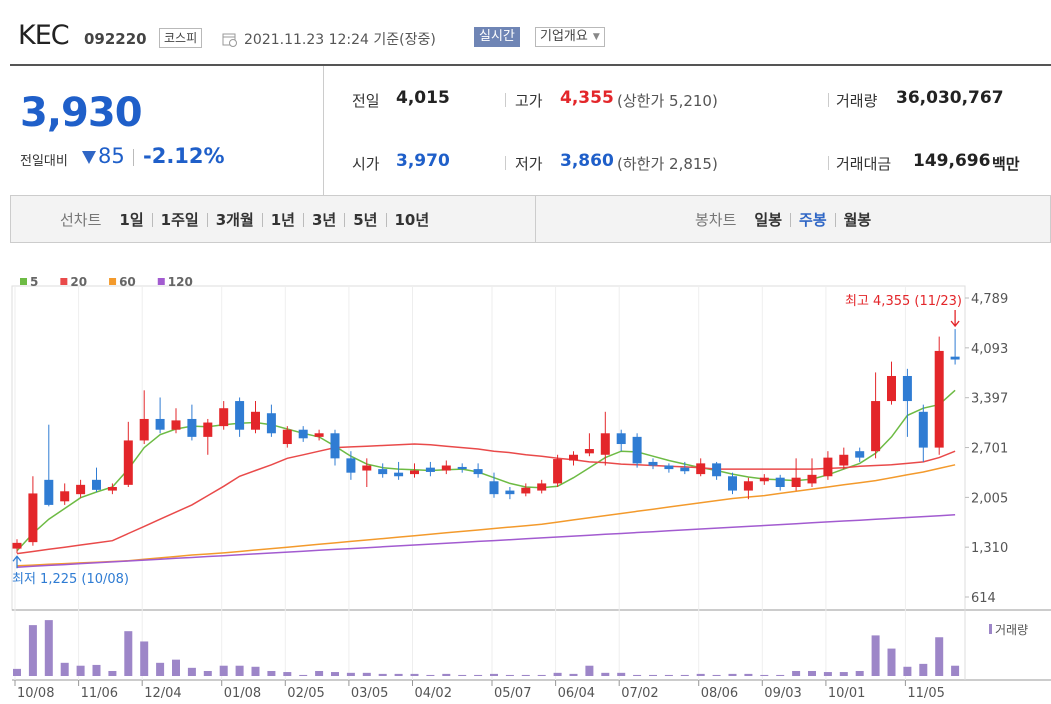 The height and width of the screenshot is (704, 1051). What do you see at coordinates (89, 157) in the screenshot?
I see `down-triangle` at bounding box center [89, 157].